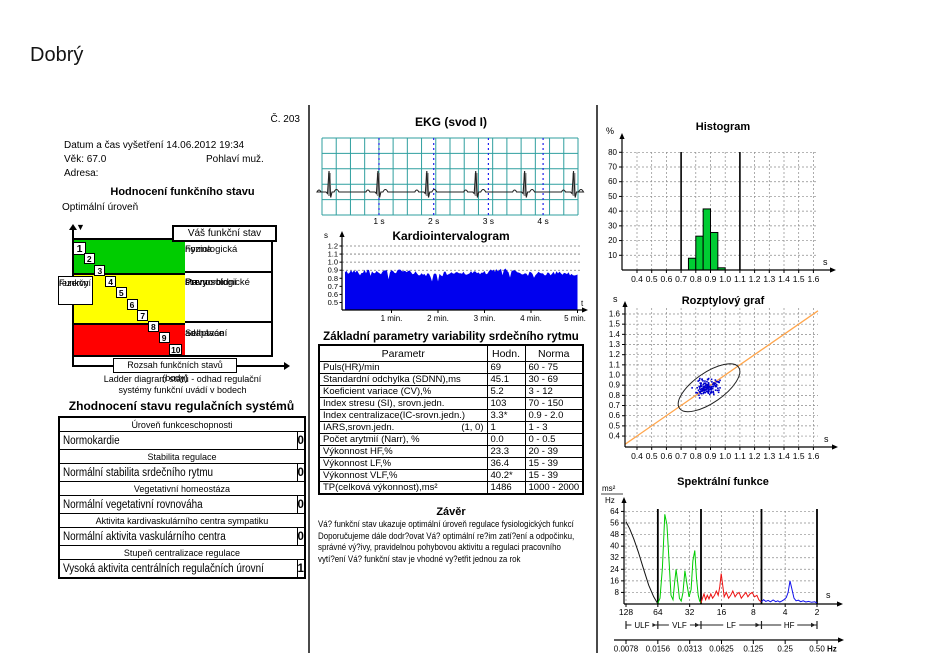 The height and width of the screenshot is (653, 930). Describe the element at coordinates (182, 379) in the screenshot. I see `ladder-caption-line1: Ladder diagram států - odhad regulační` at that location.